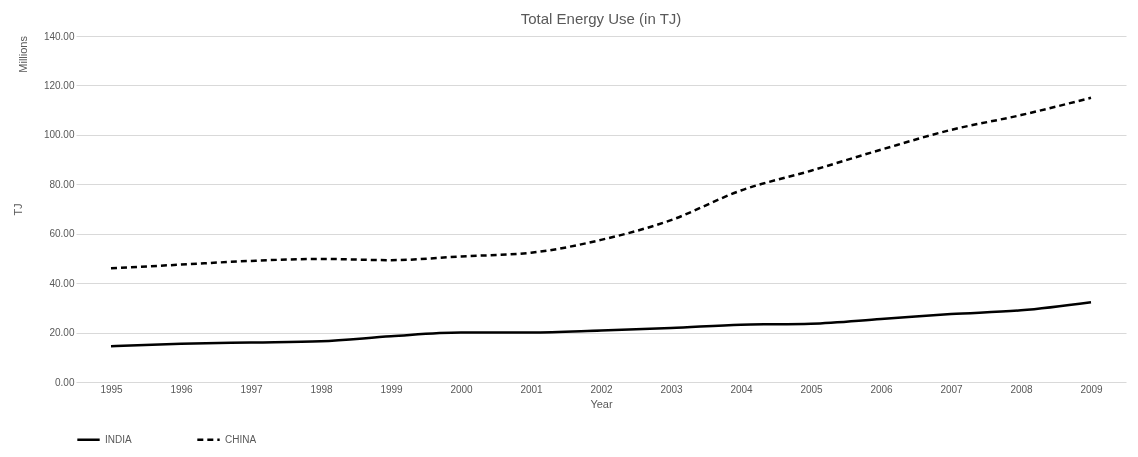 The height and width of the screenshot is (457, 1138). Describe the element at coordinates (62, 333) in the screenshot. I see `y-tick-label: 20.00` at that location.